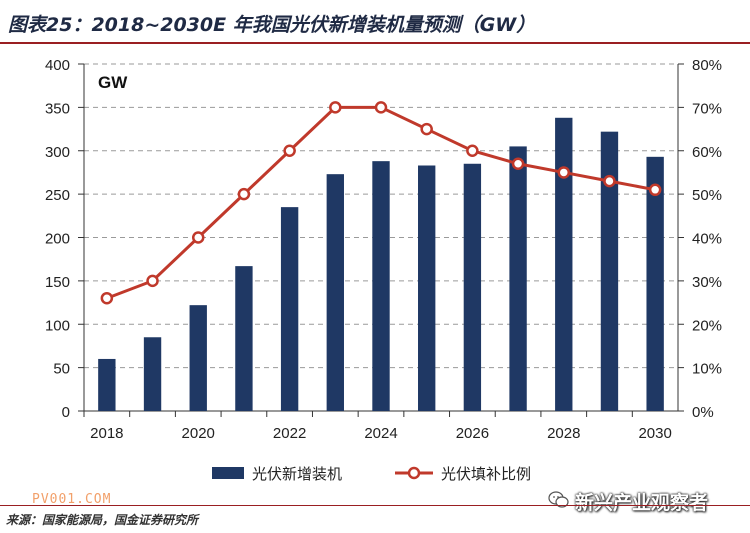  I want to click on y-left-tick-label: 250, so click(57, 195).